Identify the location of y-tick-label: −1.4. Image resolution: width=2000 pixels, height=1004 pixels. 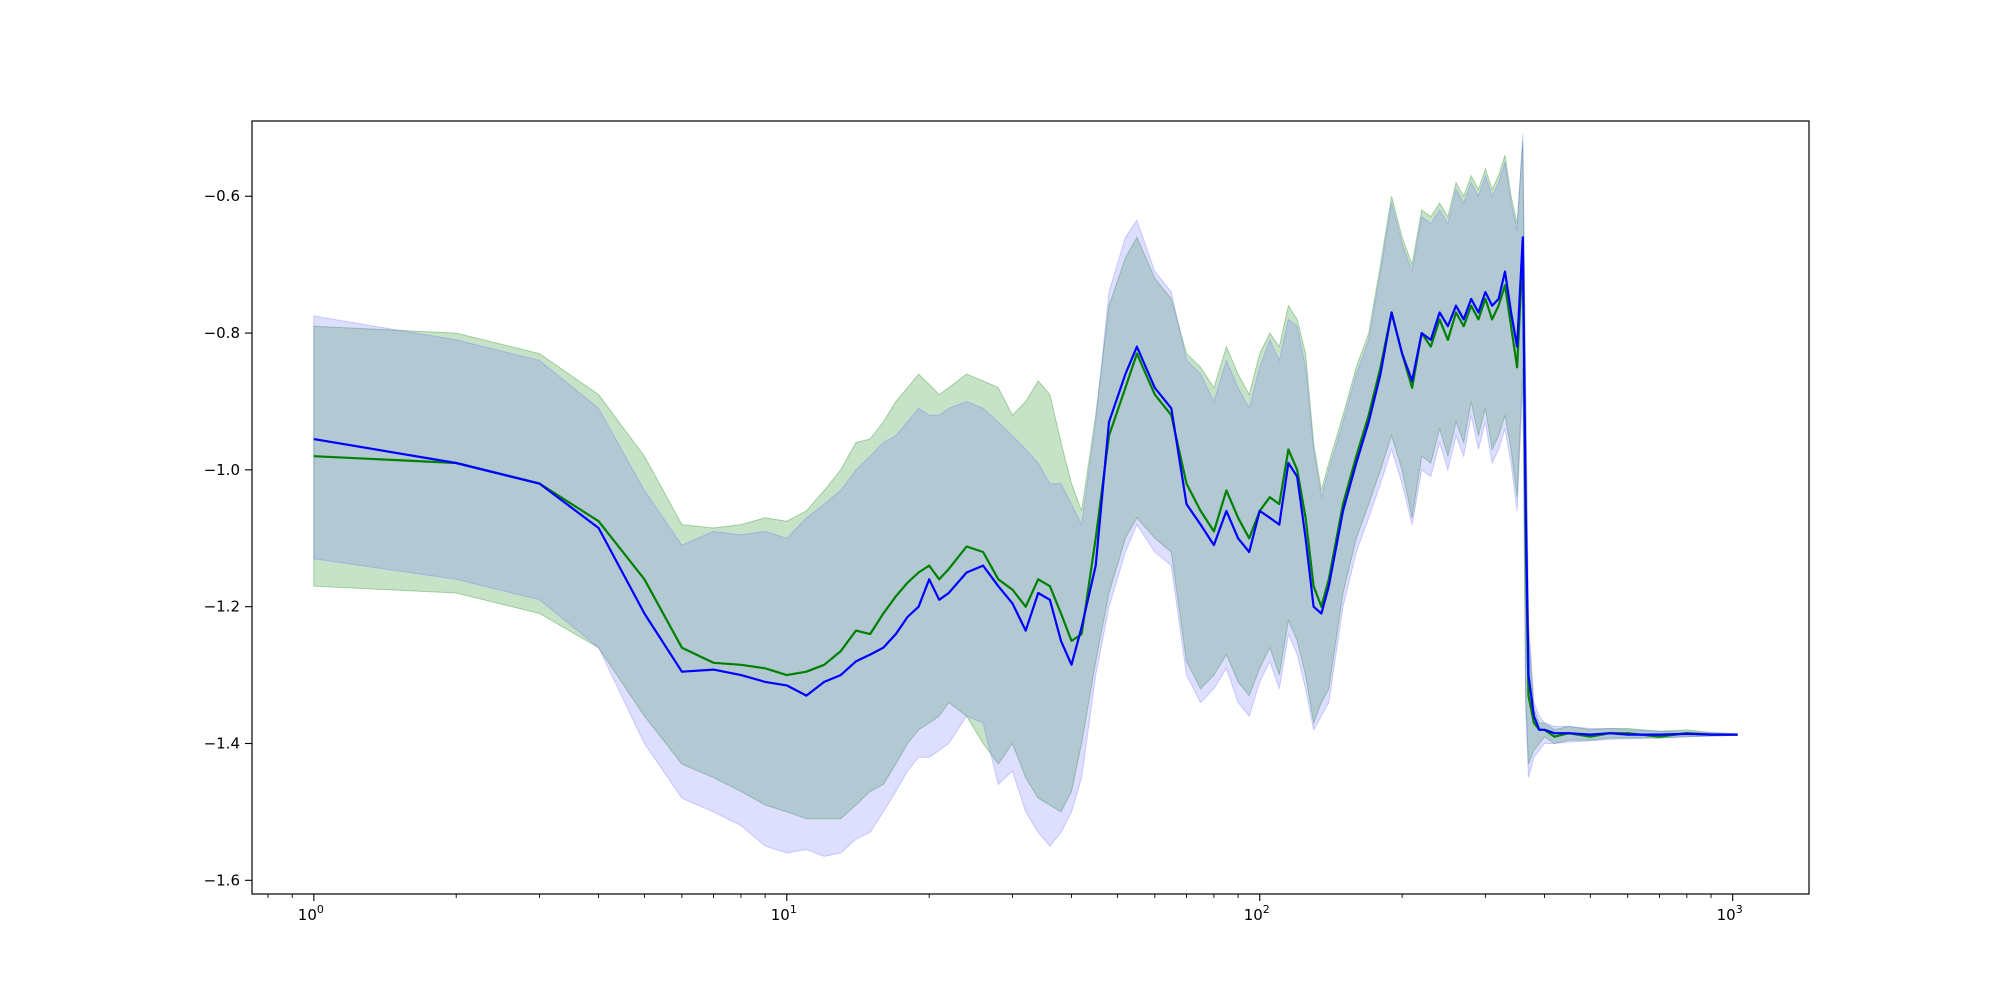
(222, 744).